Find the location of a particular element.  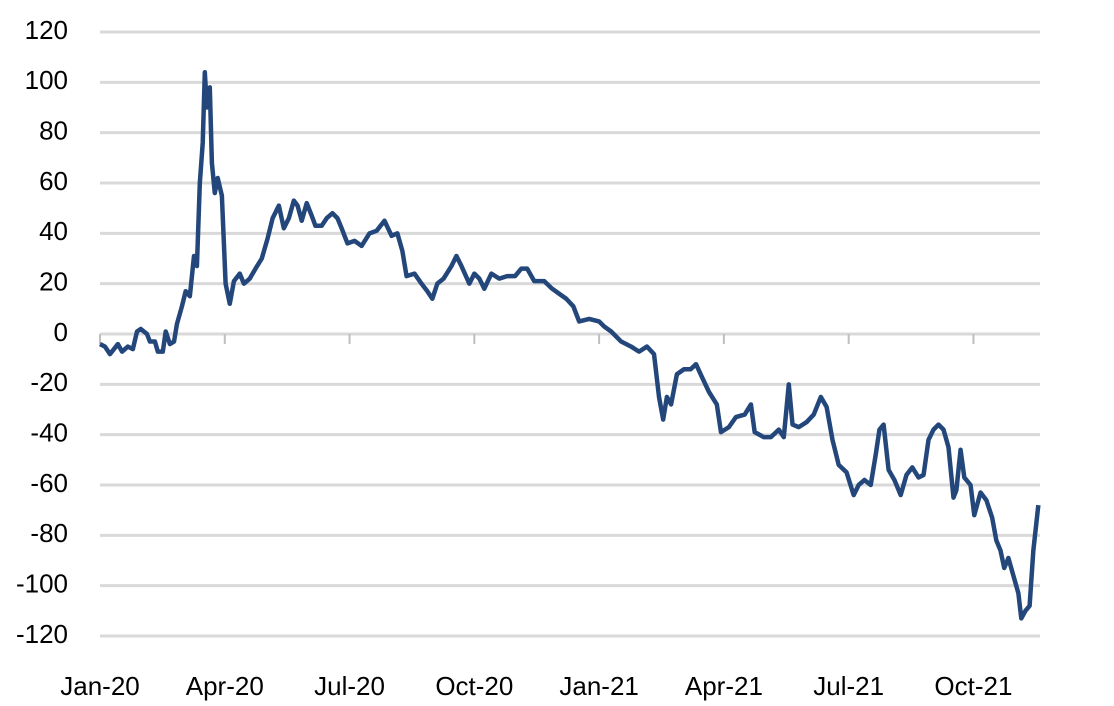

x-tick-label: Apr-20 is located at coordinates (225, 686).